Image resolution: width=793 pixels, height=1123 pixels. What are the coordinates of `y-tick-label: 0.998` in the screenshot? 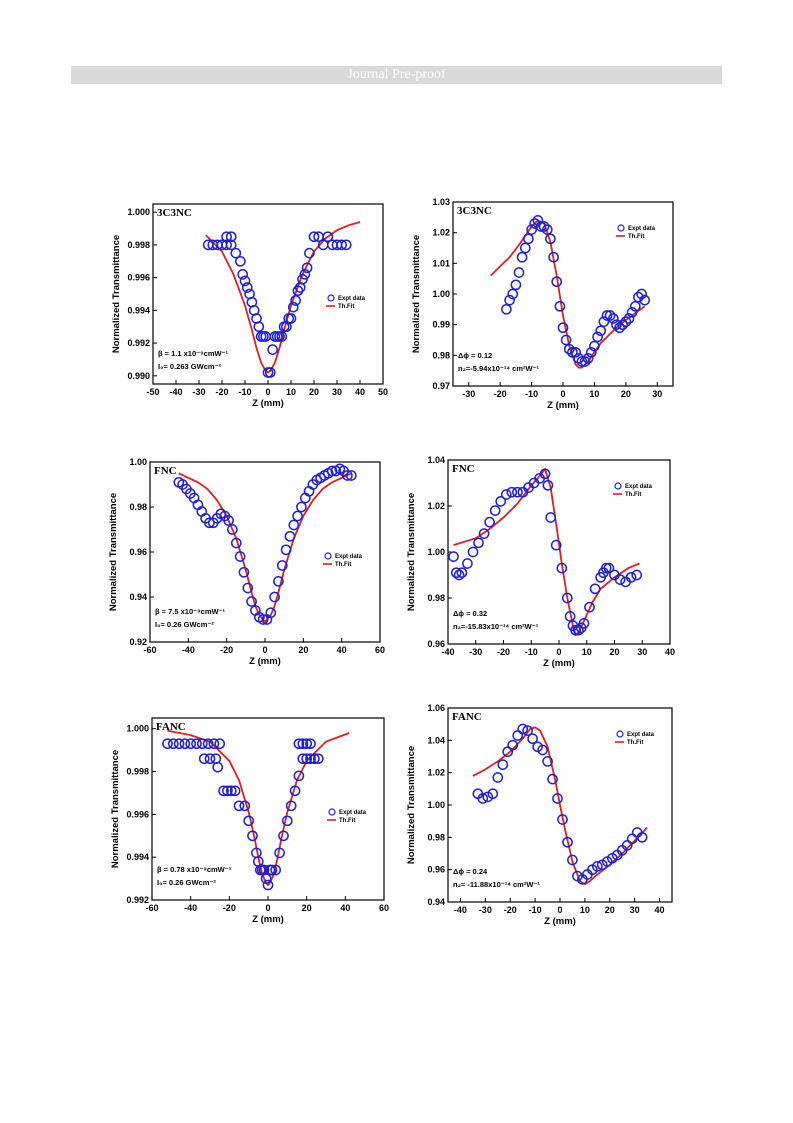 It's located at (137, 772).